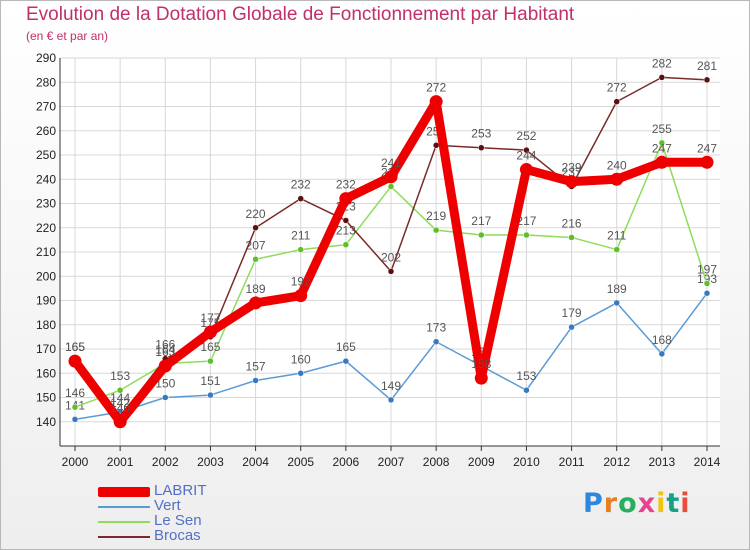 The image size is (750, 550). What do you see at coordinates (662, 462) in the screenshot?
I see `x-tick-label: 2013` at bounding box center [662, 462].